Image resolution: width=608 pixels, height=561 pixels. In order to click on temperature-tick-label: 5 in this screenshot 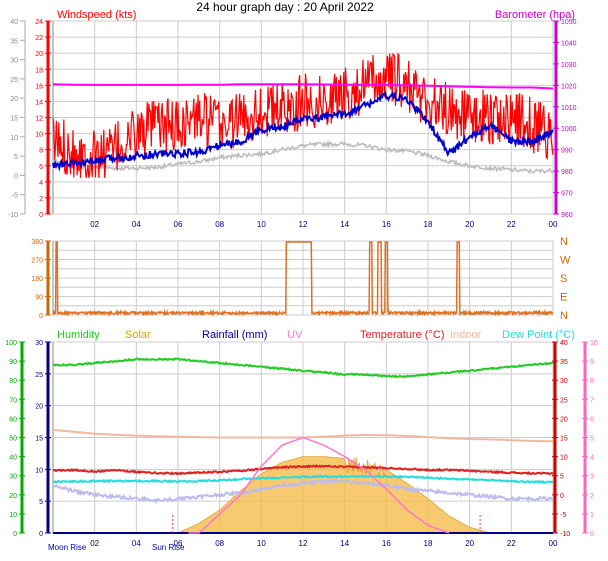, I will do `click(562, 477)`.